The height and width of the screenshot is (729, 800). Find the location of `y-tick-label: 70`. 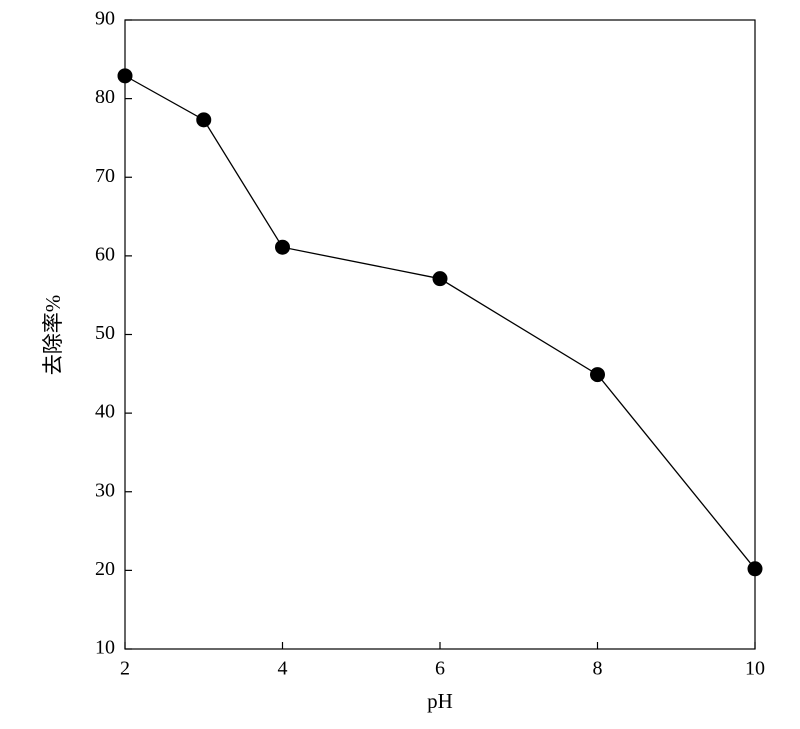

y-tick-label: 70 is located at coordinates (105, 176).